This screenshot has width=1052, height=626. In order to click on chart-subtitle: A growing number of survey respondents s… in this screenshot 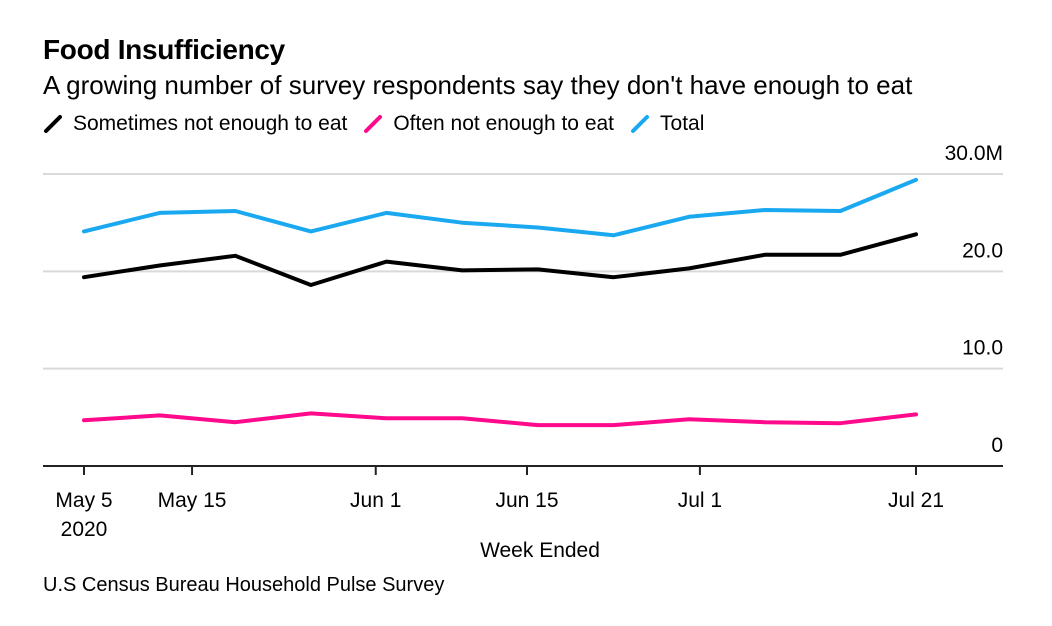, I will do `click(478, 85)`.